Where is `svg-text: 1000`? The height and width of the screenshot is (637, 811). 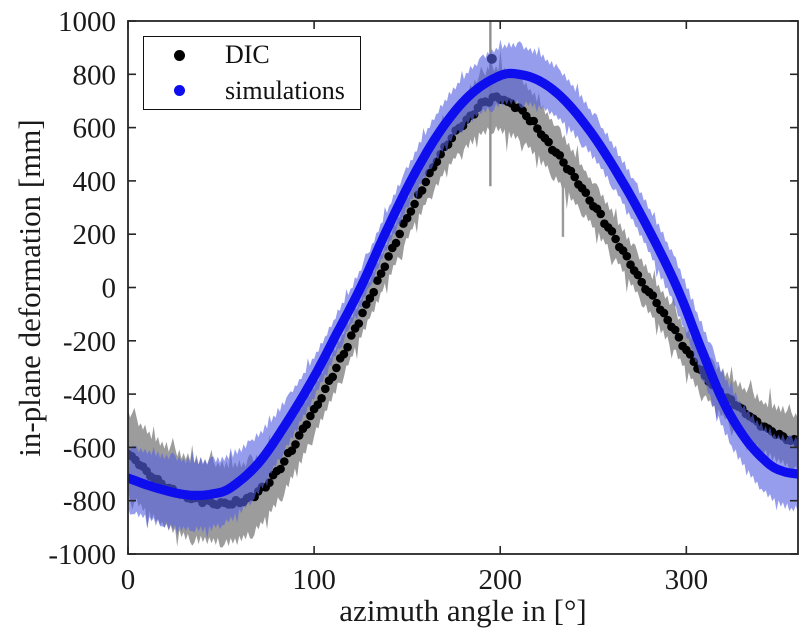
svg-text: 1000 is located at coordinates (87, 22).